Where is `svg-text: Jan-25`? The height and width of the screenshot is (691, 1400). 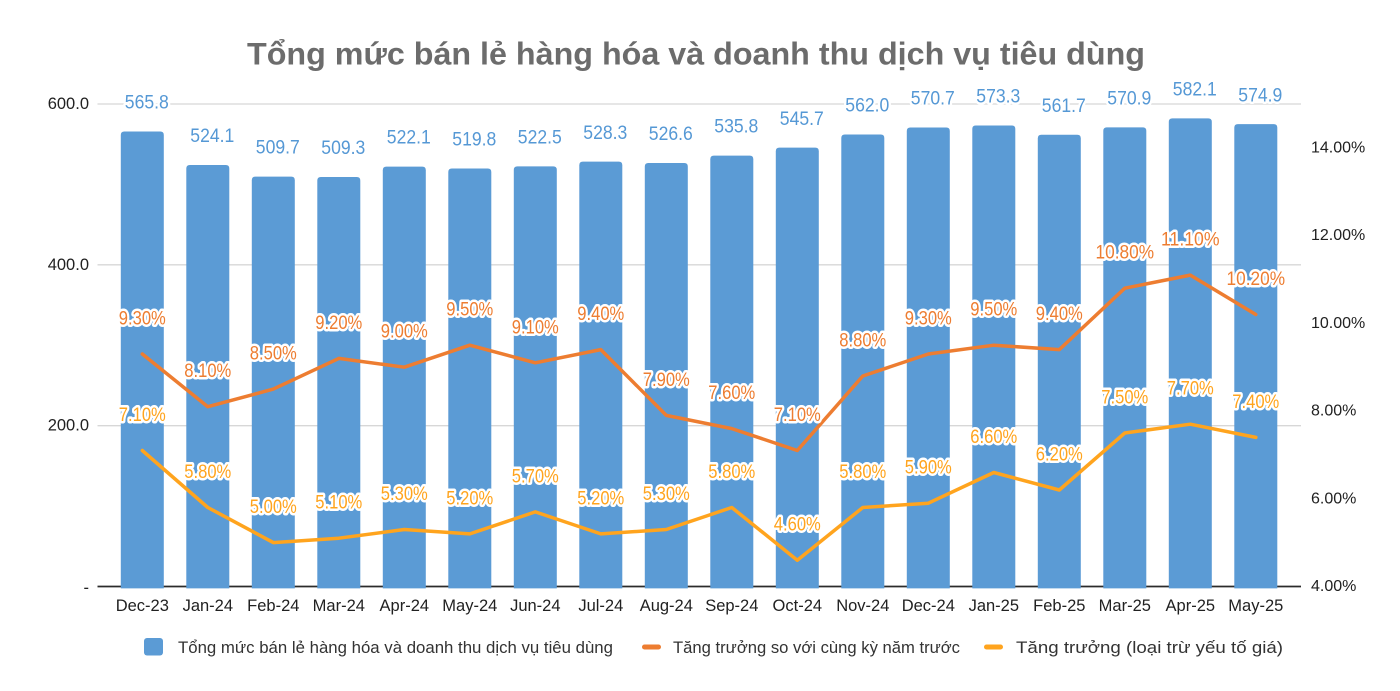
svg-text: Jan-25 is located at coordinates (994, 606).